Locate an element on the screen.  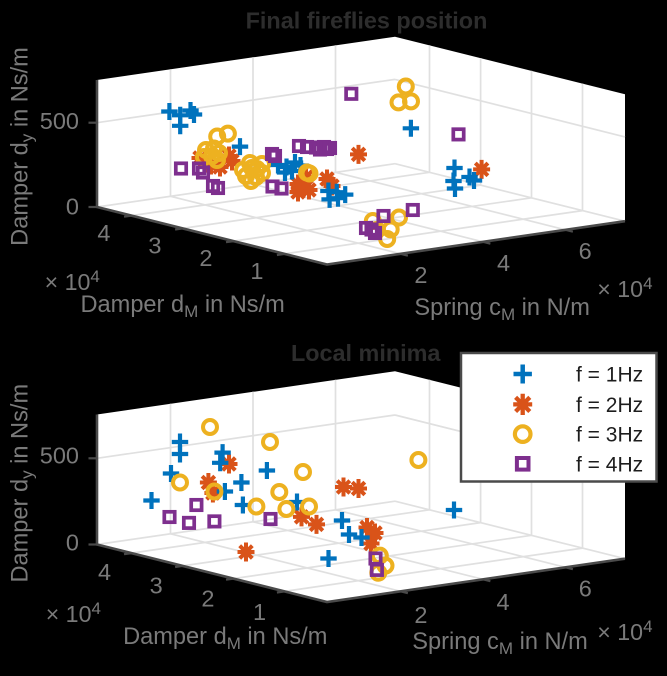
svg-text: Spring cM in N/m is located at coordinates (501, 309).